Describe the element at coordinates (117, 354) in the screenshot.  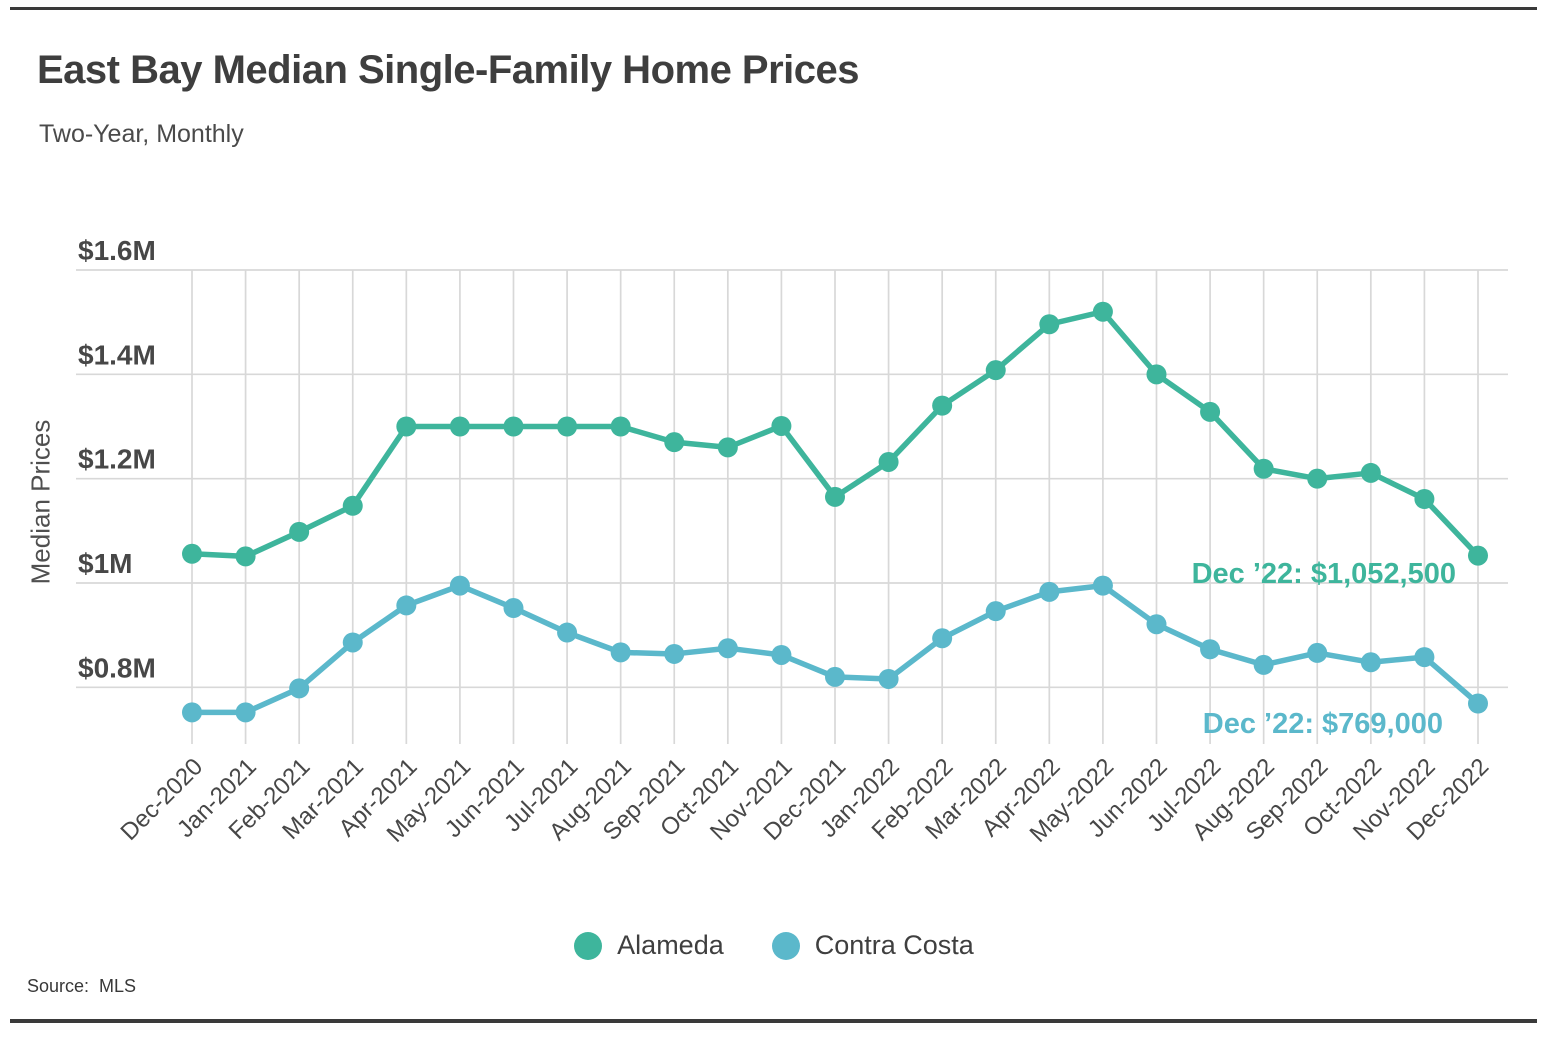
I see `y-tick-label: $1.4M` at that location.